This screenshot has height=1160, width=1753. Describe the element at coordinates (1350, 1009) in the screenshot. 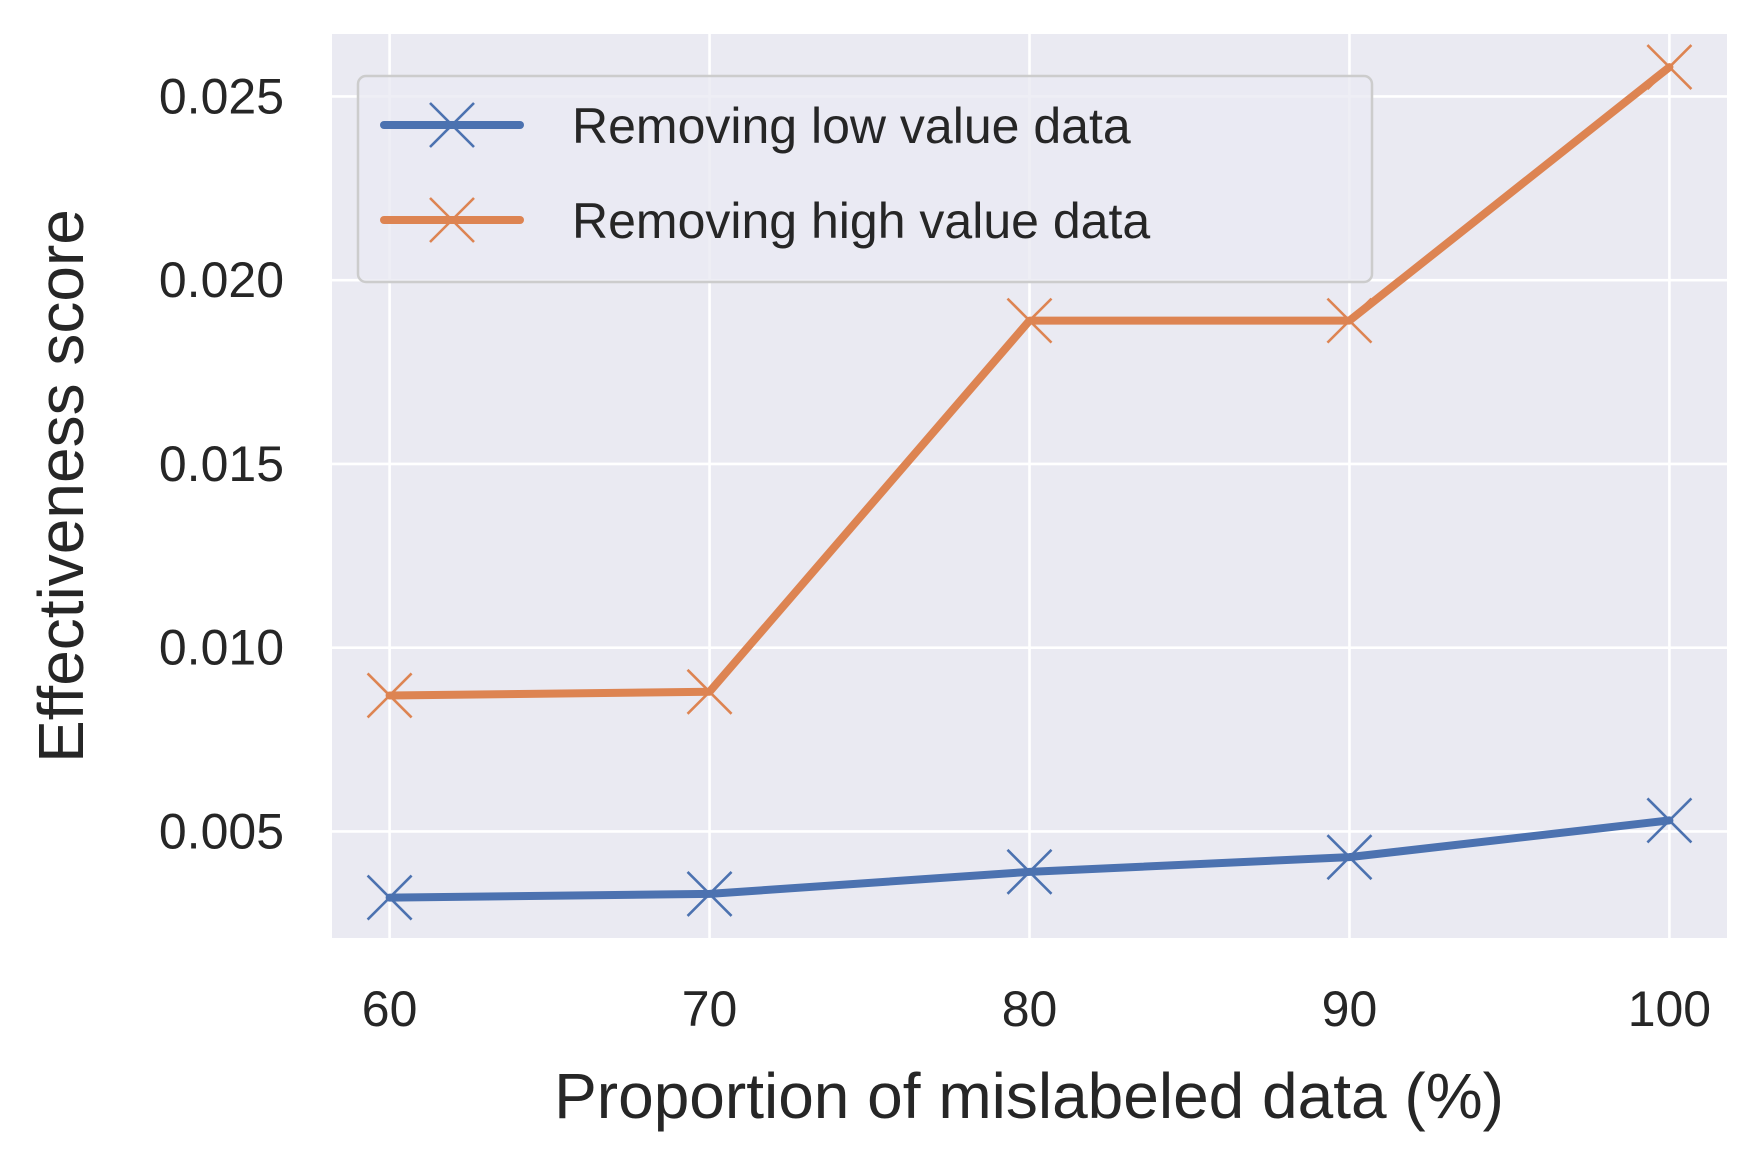

I see `x-tick-label: 90` at that location.